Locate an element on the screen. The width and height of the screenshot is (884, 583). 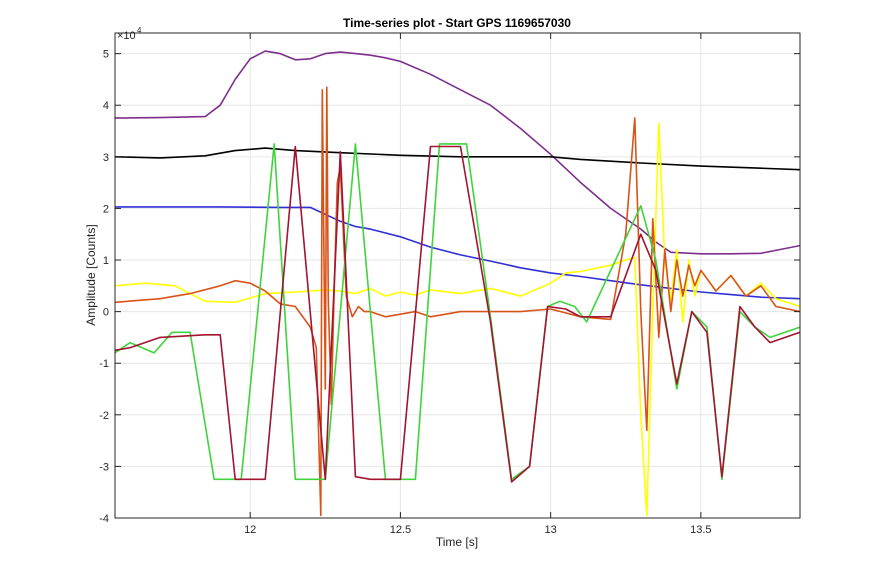
y-tick-label: -1 is located at coordinates (104, 364).